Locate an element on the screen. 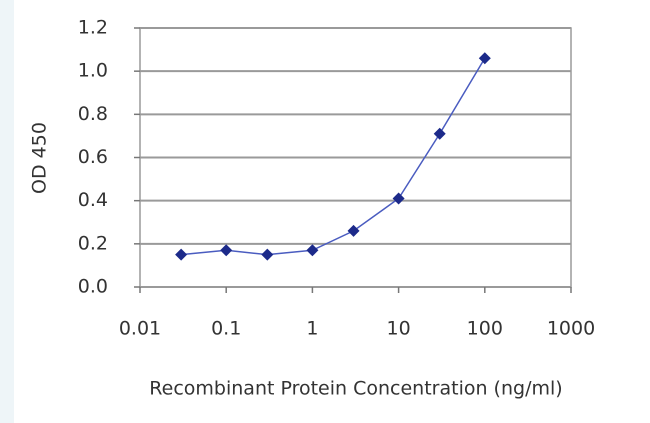  y-tick-label: 0.0 is located at coordinates (93, 287).